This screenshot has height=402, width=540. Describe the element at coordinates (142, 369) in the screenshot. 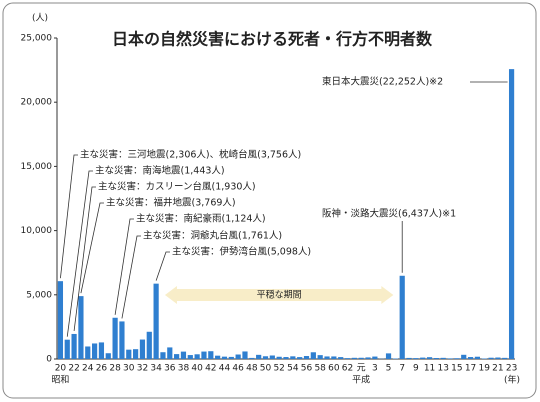

I see `x-tick-label: 32` at that location.